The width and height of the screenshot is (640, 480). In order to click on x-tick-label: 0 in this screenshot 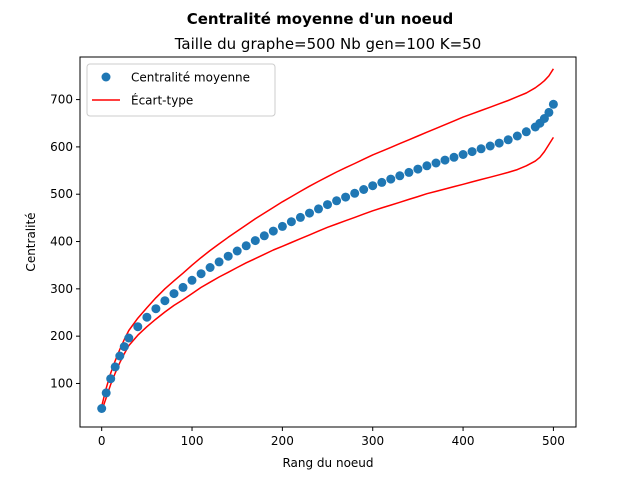, I will do `click(102, 441)`.